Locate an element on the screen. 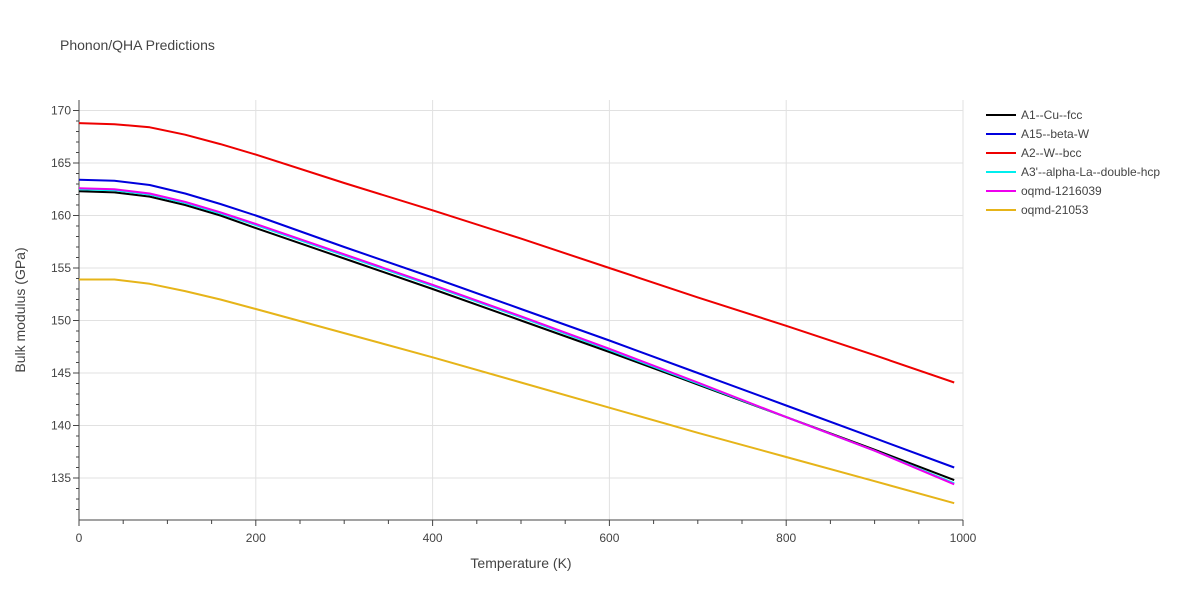  y-tick-label: 145 is located at coordinates (61, 373).